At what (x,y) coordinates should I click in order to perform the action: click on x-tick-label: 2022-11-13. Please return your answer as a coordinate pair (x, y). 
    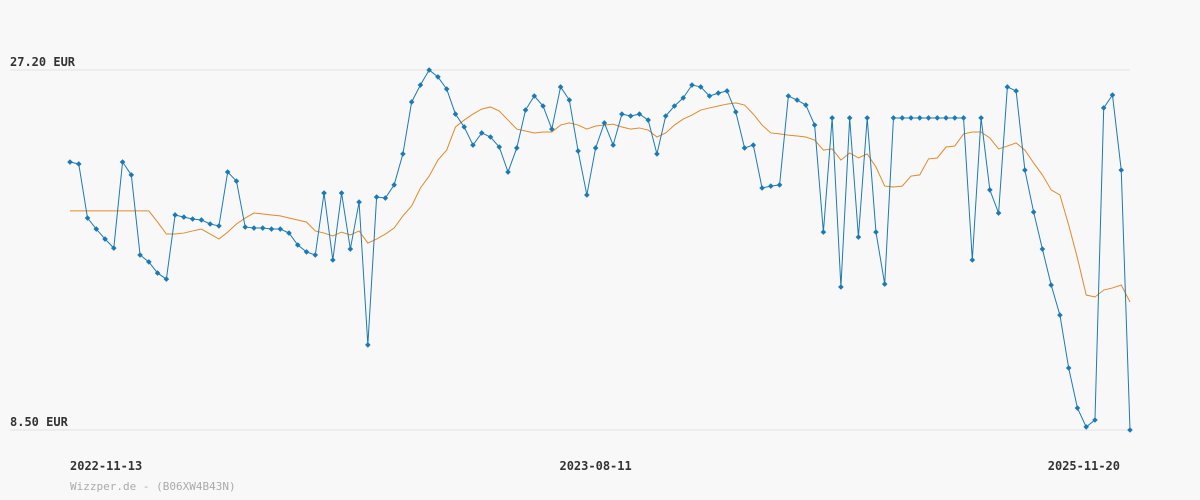
    Looking at the image, I should click on (106, 466).